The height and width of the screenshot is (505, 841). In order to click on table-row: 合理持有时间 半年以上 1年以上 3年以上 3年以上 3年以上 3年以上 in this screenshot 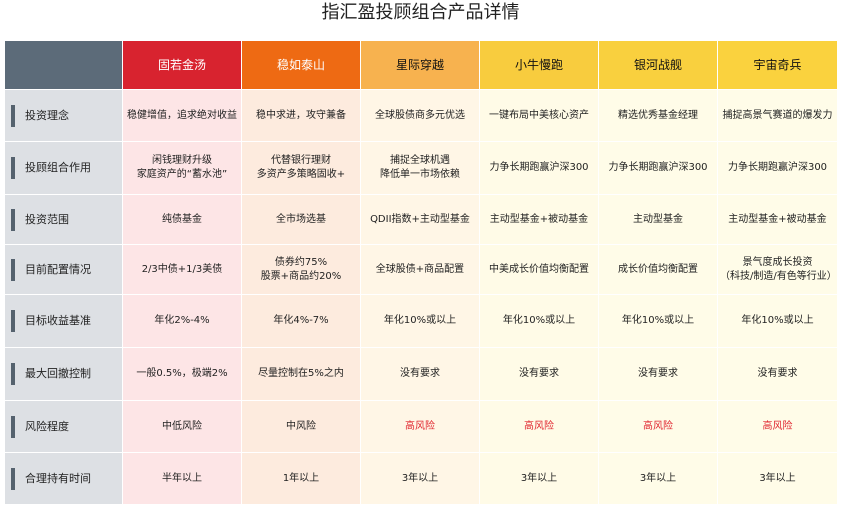, I will do `click(421, 478)`.